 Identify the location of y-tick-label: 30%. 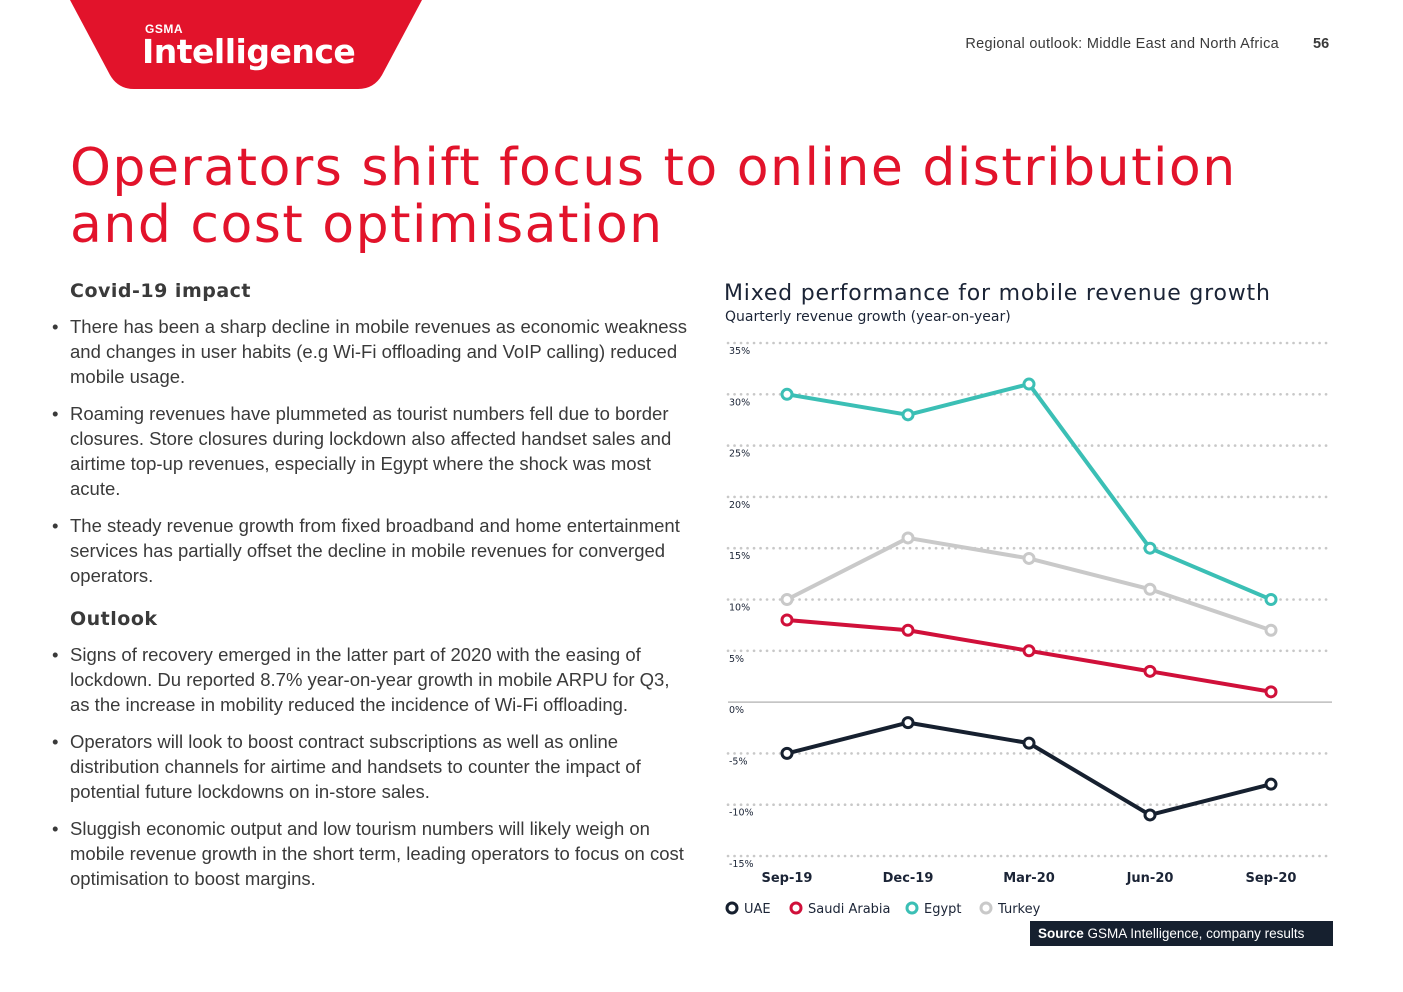
(739, 402).